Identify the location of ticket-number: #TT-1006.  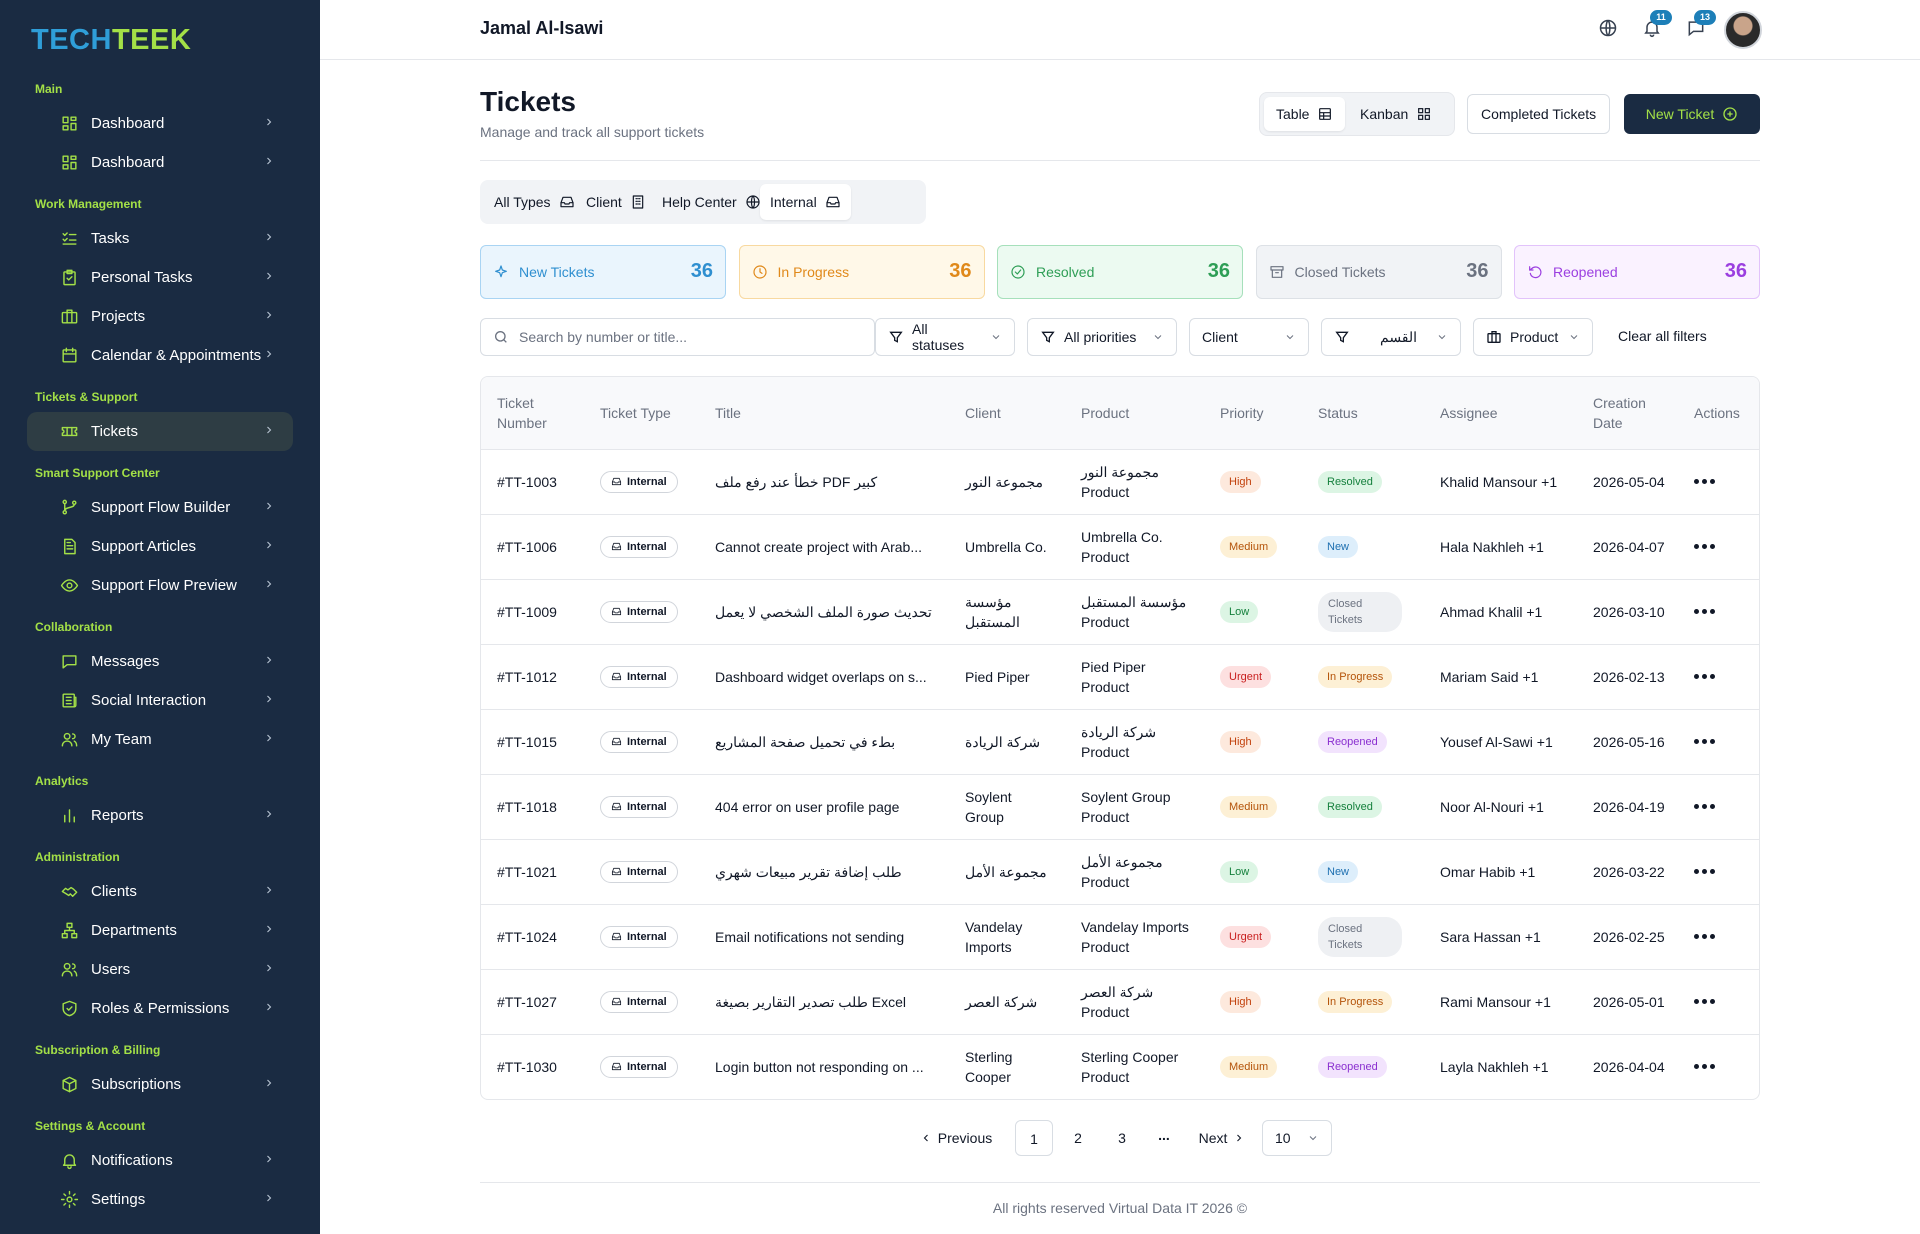
(532, 547).